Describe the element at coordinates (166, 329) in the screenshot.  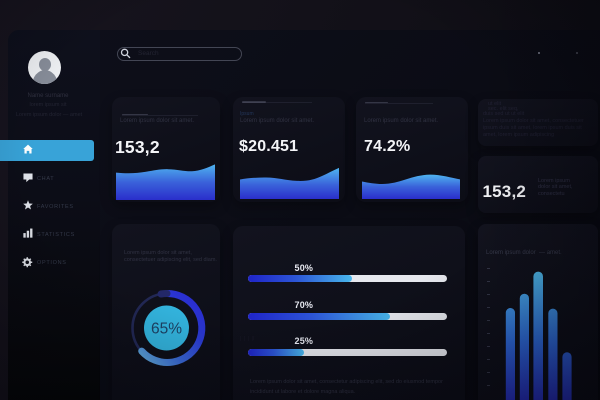
I see `svg-text: 65%` at that location.